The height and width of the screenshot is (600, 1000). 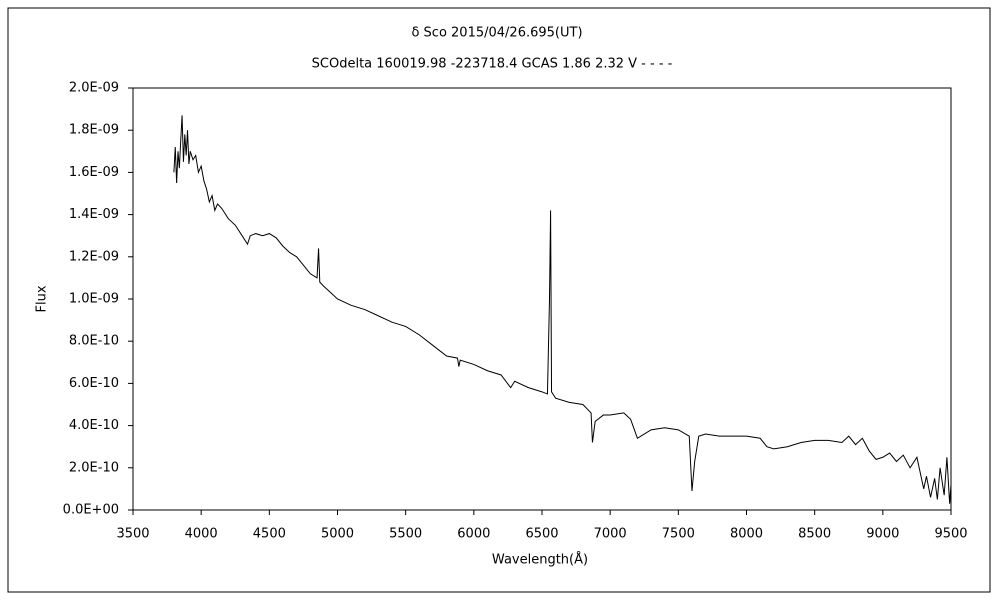 I want to click on y-tick-label: 6.0E-10, so click(x=94, y=383).